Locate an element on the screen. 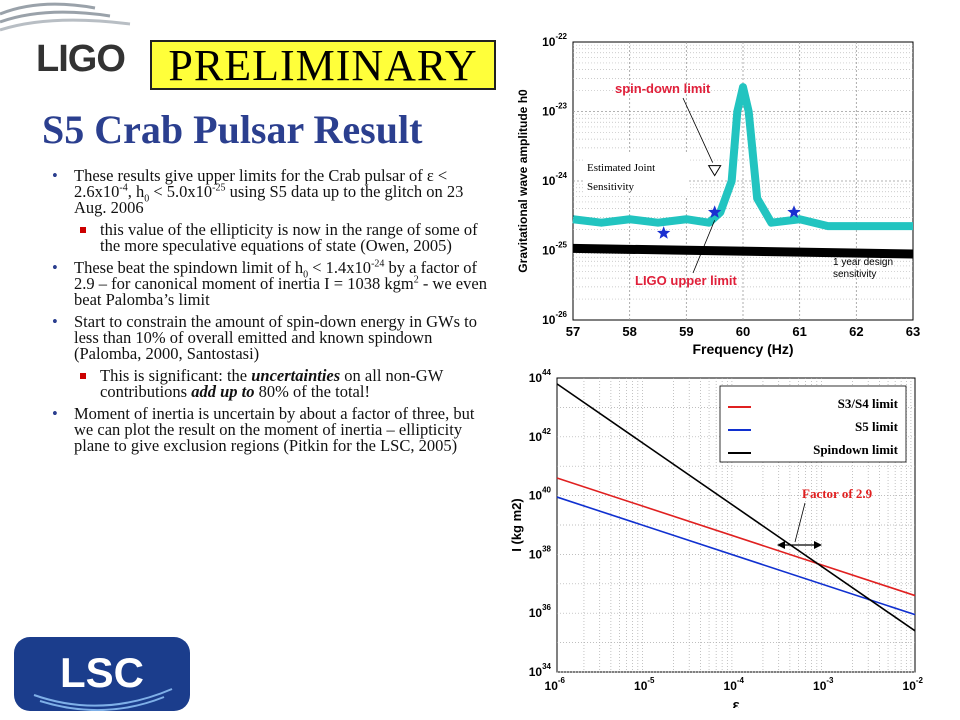 The image size is (960, 720). y-tick-label: 1044 is located at coordinates (540, 376).